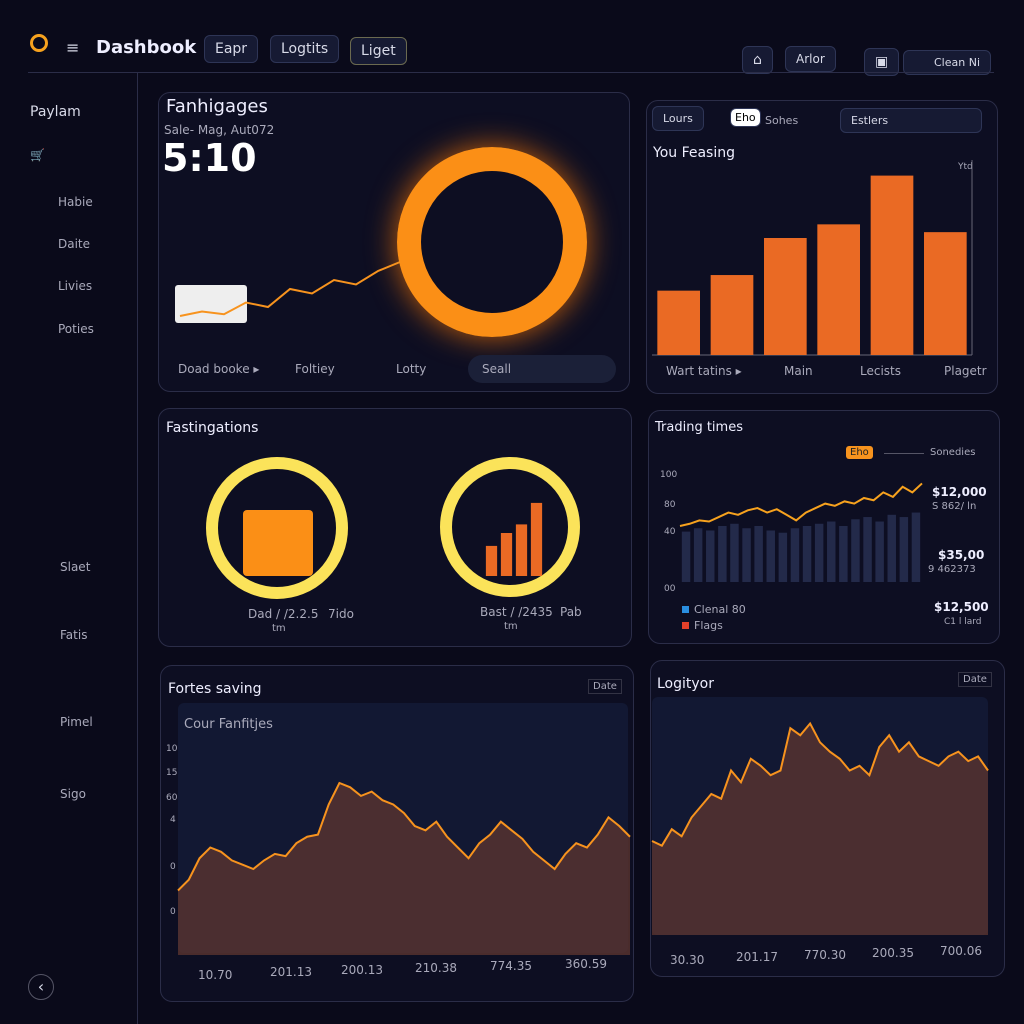  Describe the element at coordinates (670, 589) in the screenshot. I see `y-tick-label: 00` at that location.